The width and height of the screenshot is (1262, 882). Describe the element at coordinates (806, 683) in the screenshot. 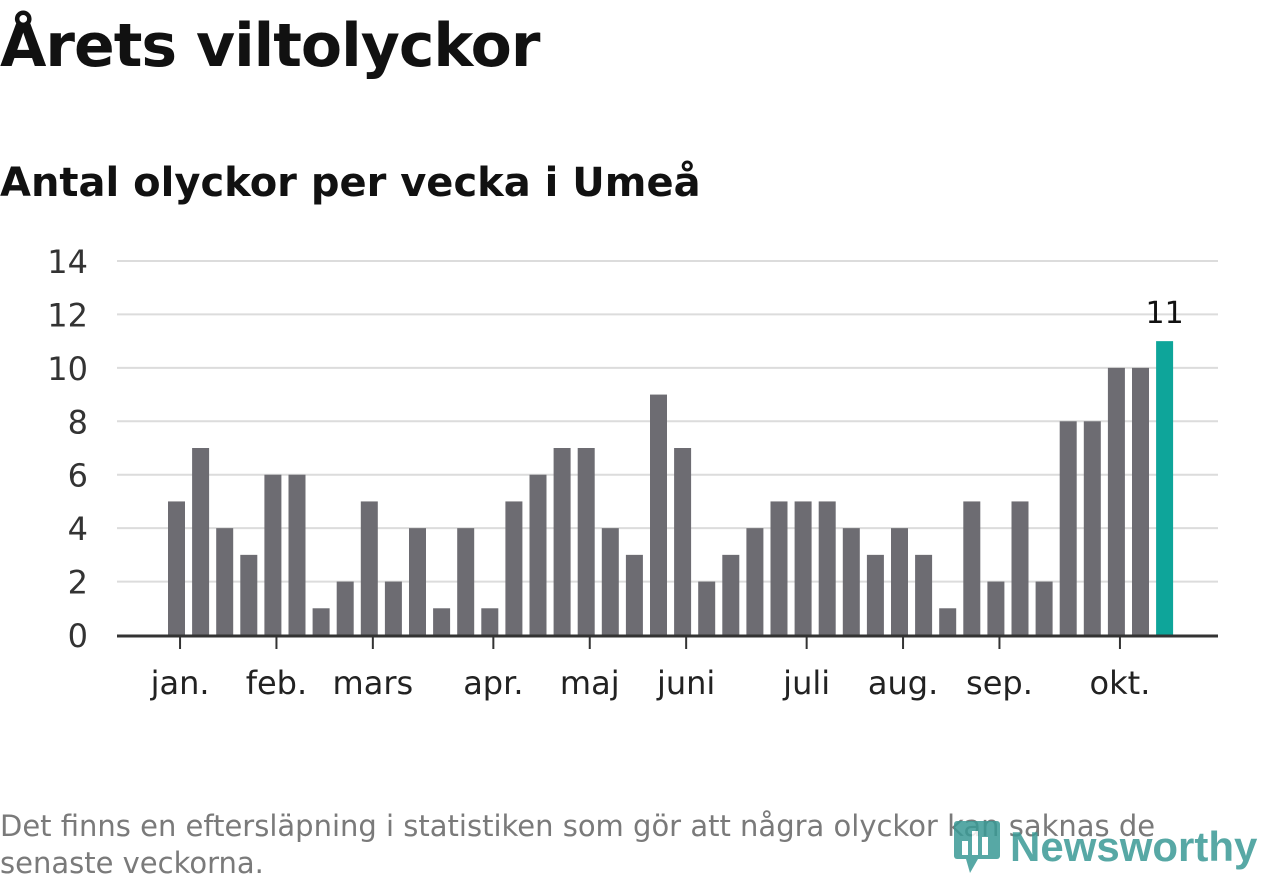

I see `x-tick-label: juli` at that location.